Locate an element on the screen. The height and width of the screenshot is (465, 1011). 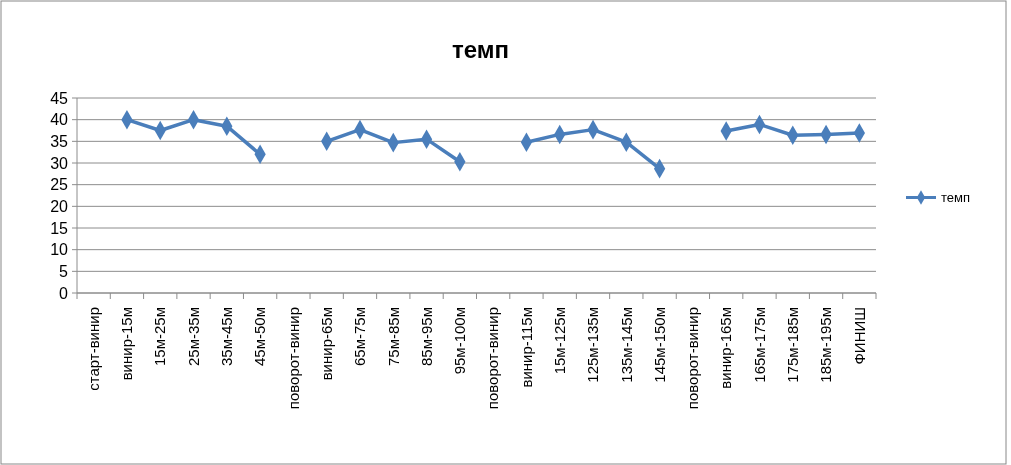
y-tick-label: 45 is located at coordinates (59, 98).